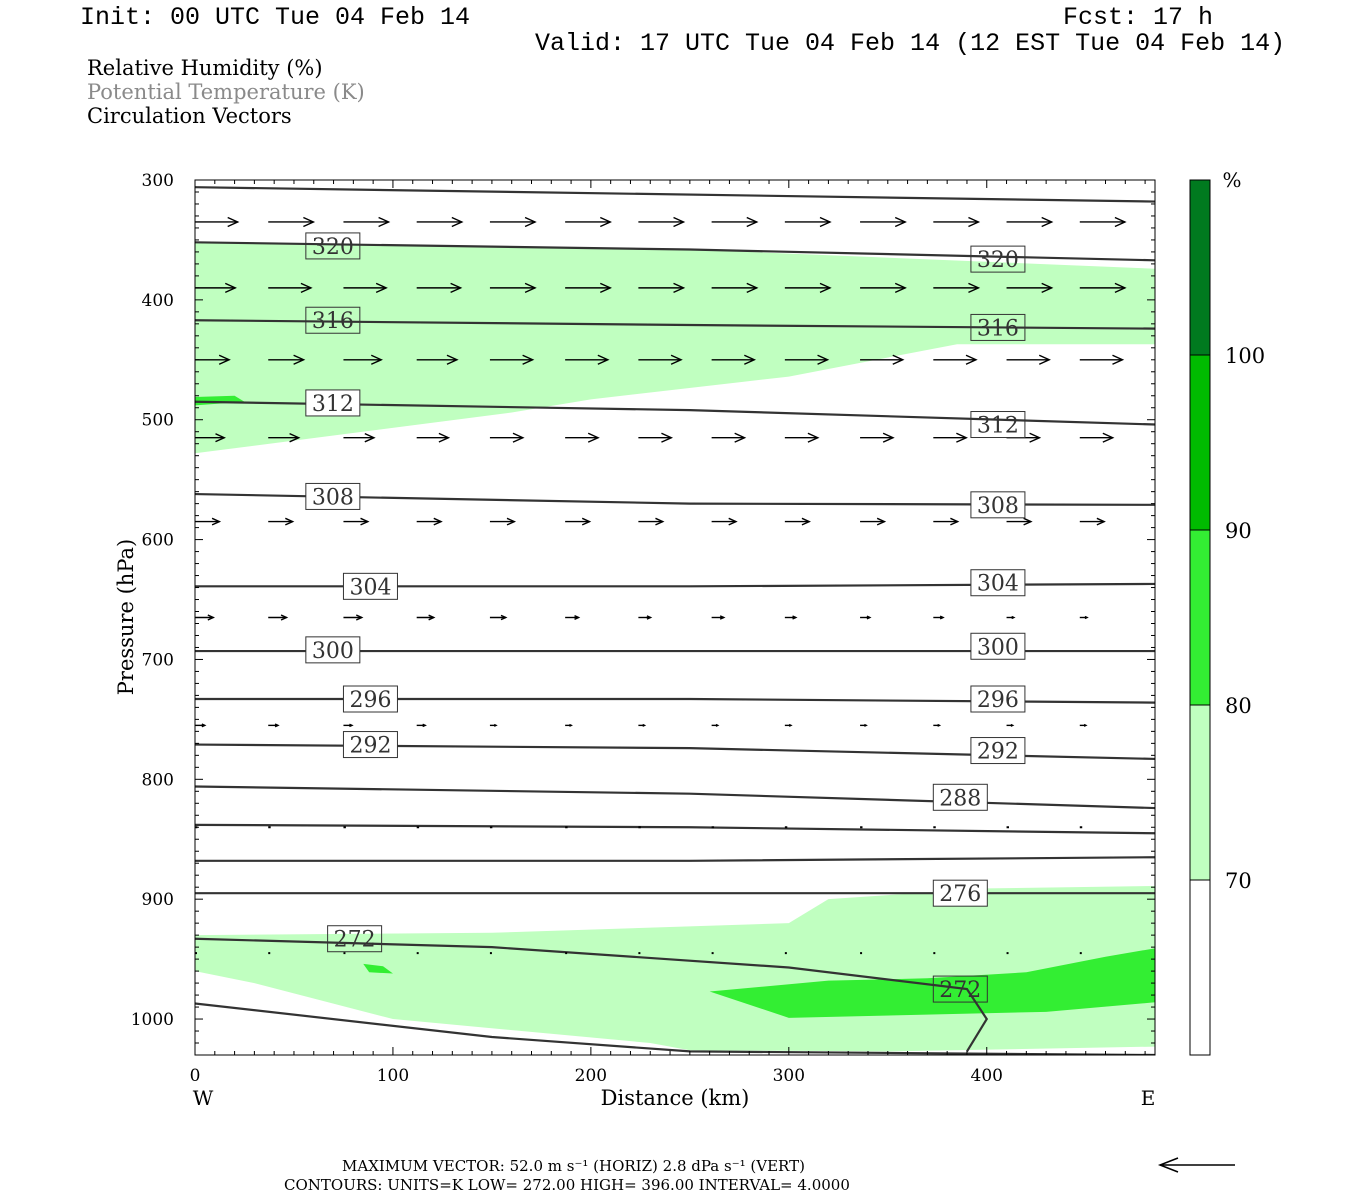 This screenshot has height=1200, width=1350. Describe the element at coordinates (789, 1076) in the screenshot. I see `x-tick-label: 300` at that location.